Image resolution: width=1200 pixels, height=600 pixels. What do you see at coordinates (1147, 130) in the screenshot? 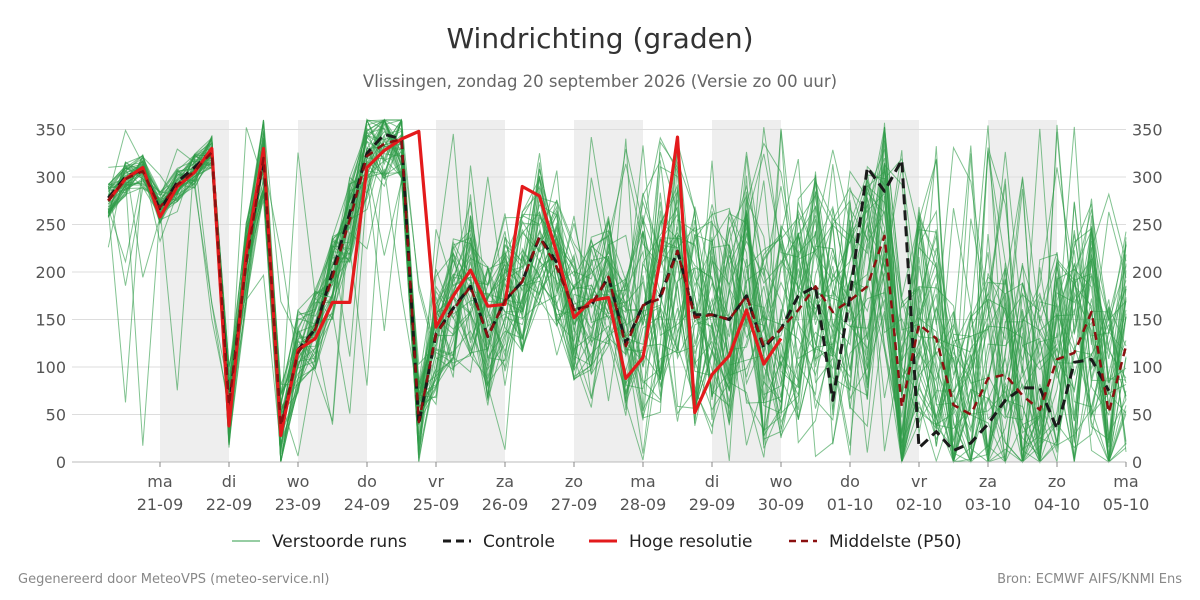
I see `y-tick-label-right: 350` at bounding box center [1147, 130].